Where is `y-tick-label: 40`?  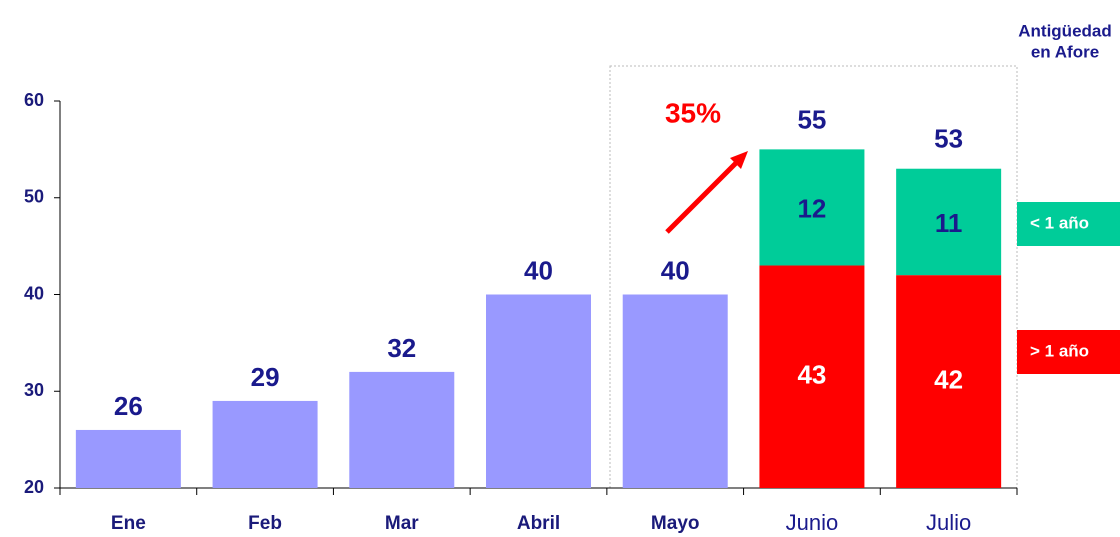
y-tick-label: 40 is located at coordinates (34, 293).